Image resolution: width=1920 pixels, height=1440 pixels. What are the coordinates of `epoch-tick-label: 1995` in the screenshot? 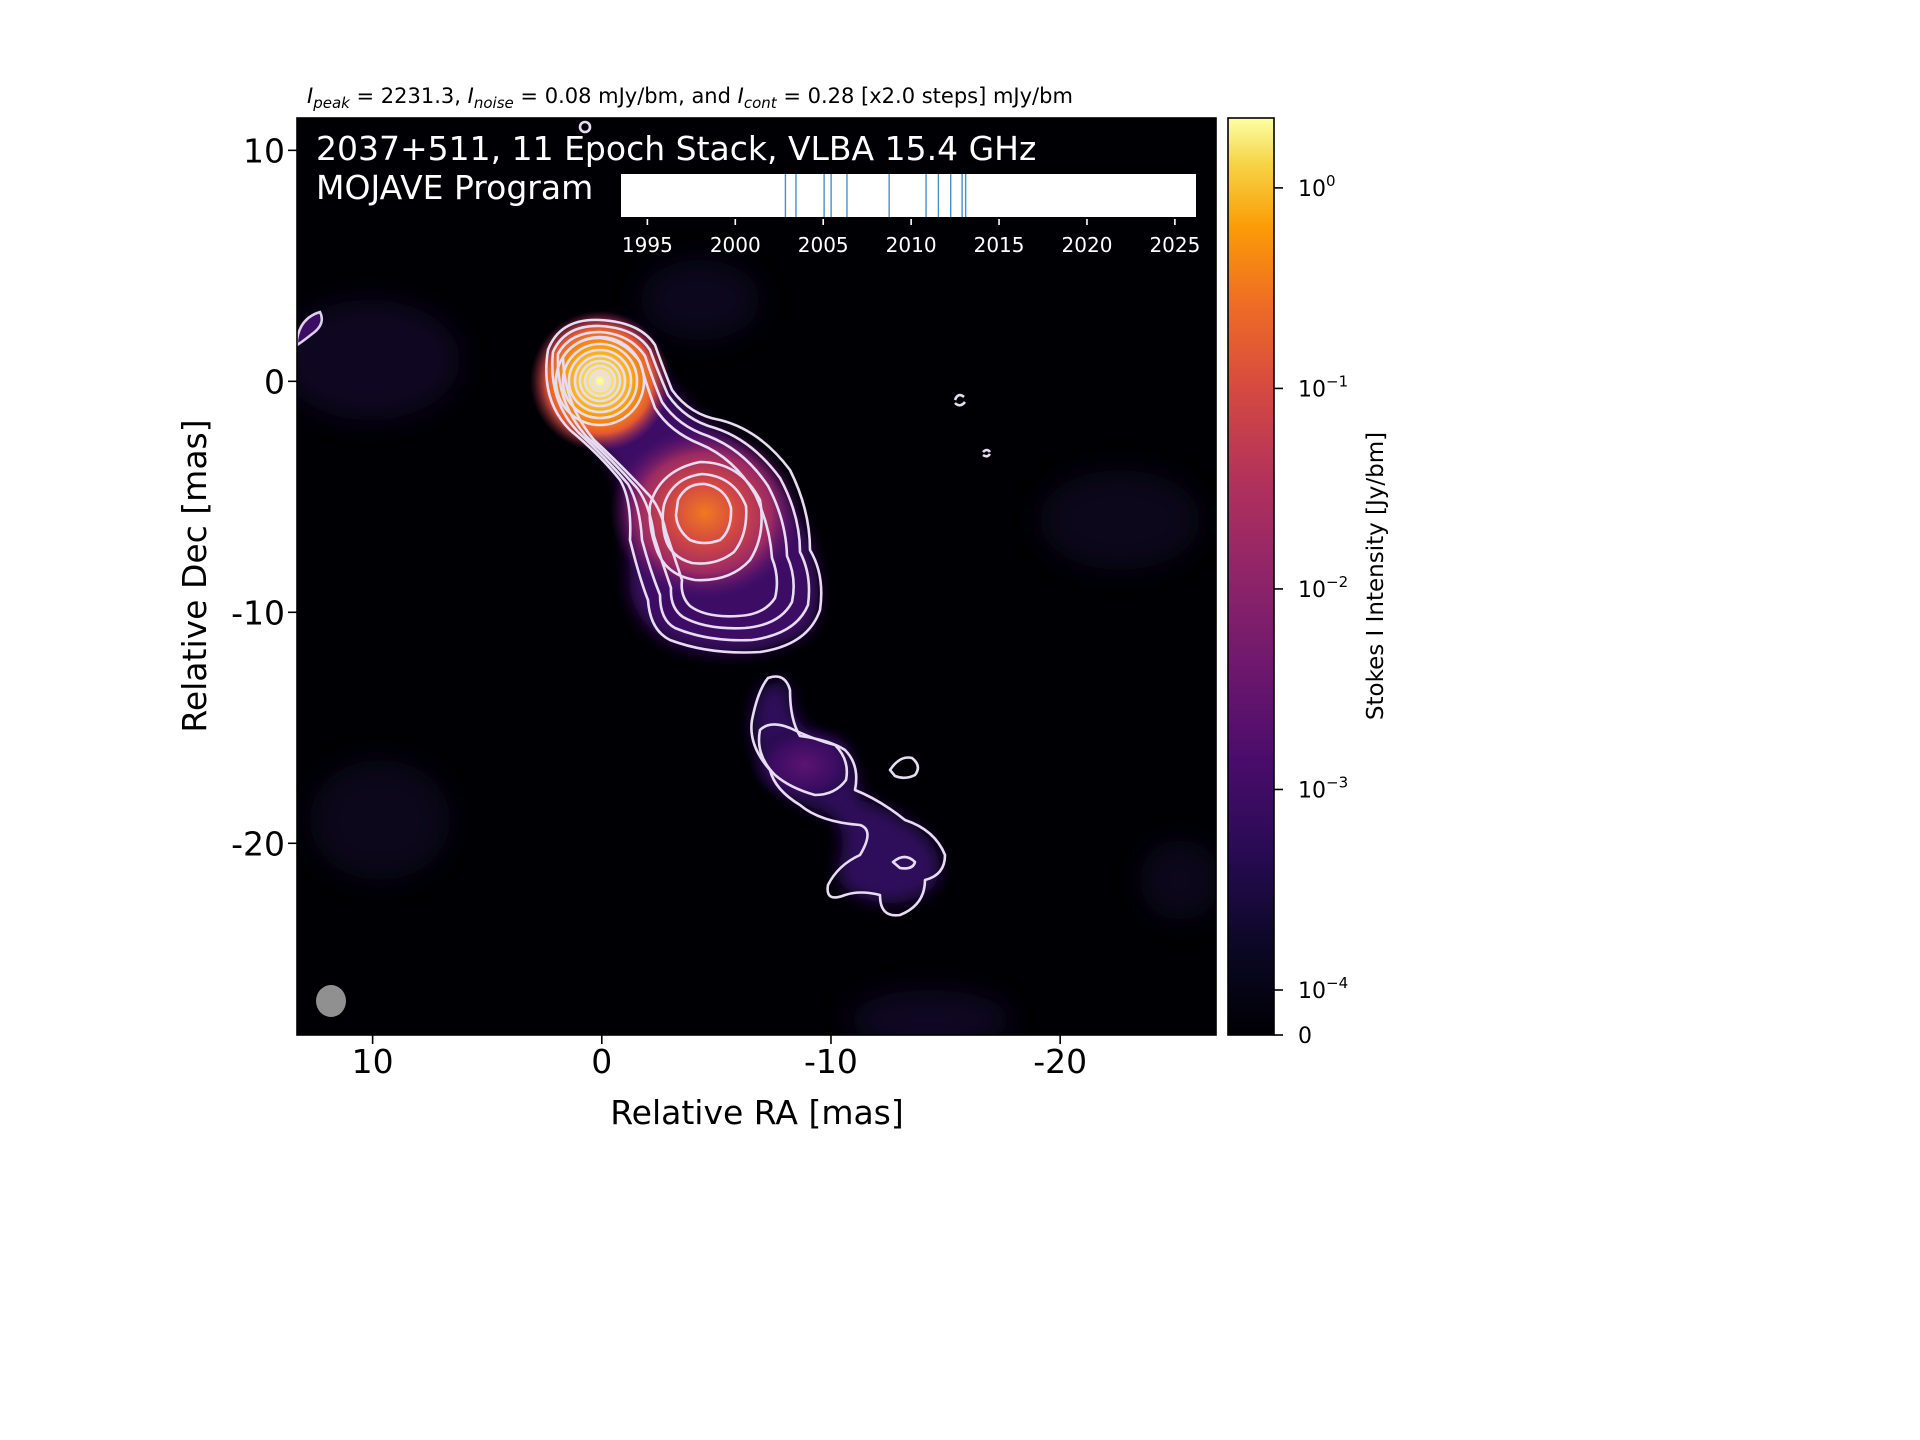 It's located at (647, 245).